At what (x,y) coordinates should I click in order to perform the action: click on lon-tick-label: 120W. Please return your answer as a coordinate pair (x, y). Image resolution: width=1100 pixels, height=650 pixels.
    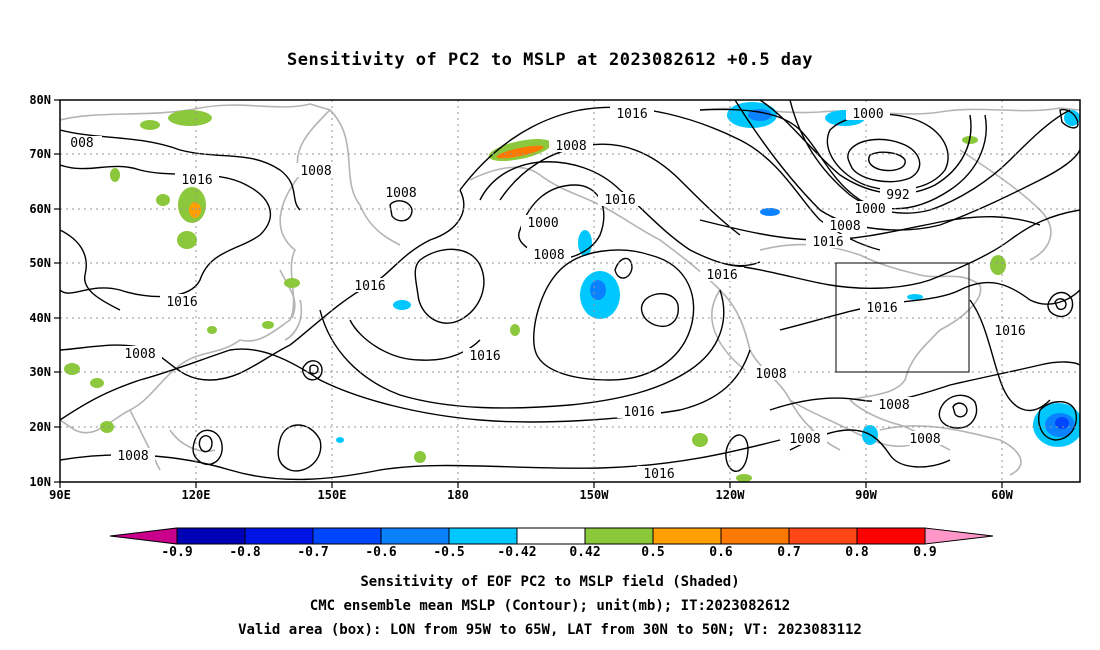
    Looking at the image, I should click on (731, 495).